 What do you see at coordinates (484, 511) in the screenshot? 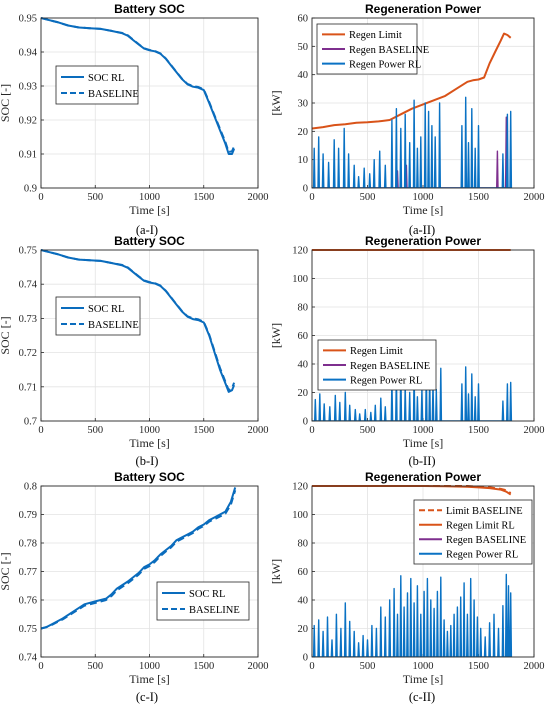
I see `legend-entry: Limit BASELINE` at bounding box center [484, 511].